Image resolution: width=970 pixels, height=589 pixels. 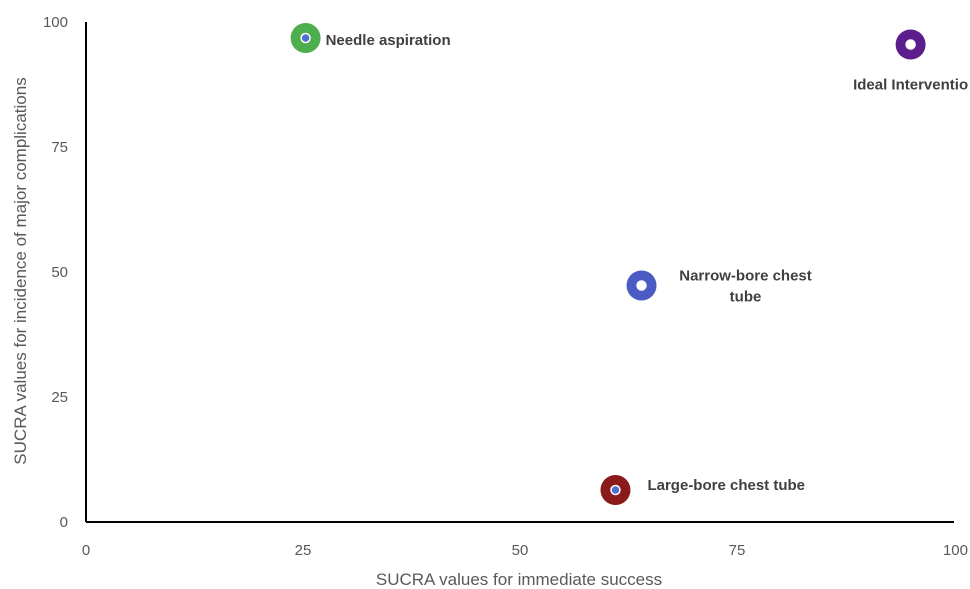 I want to click on y-tick-label: 25, so click(x=59, y=397).